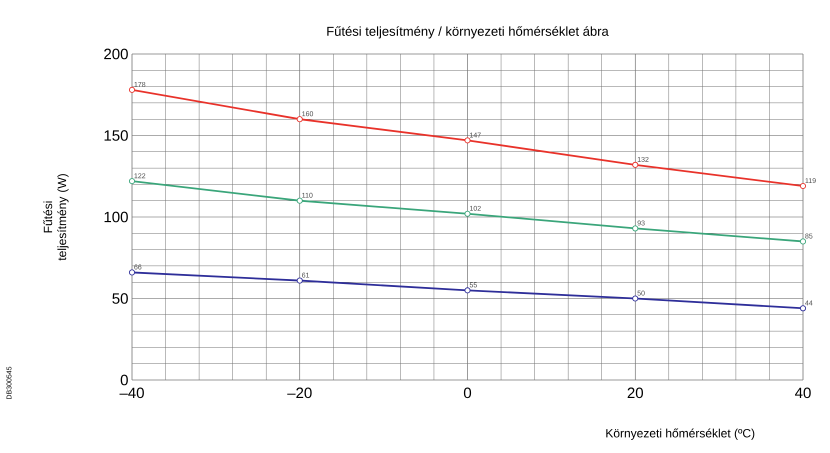 The height and width of the screenshot is (453, 830). What do you see at coordinates (635, 393) in the screenshot?
I see `x-tick-label: 20` at bounding box center [635, 393].